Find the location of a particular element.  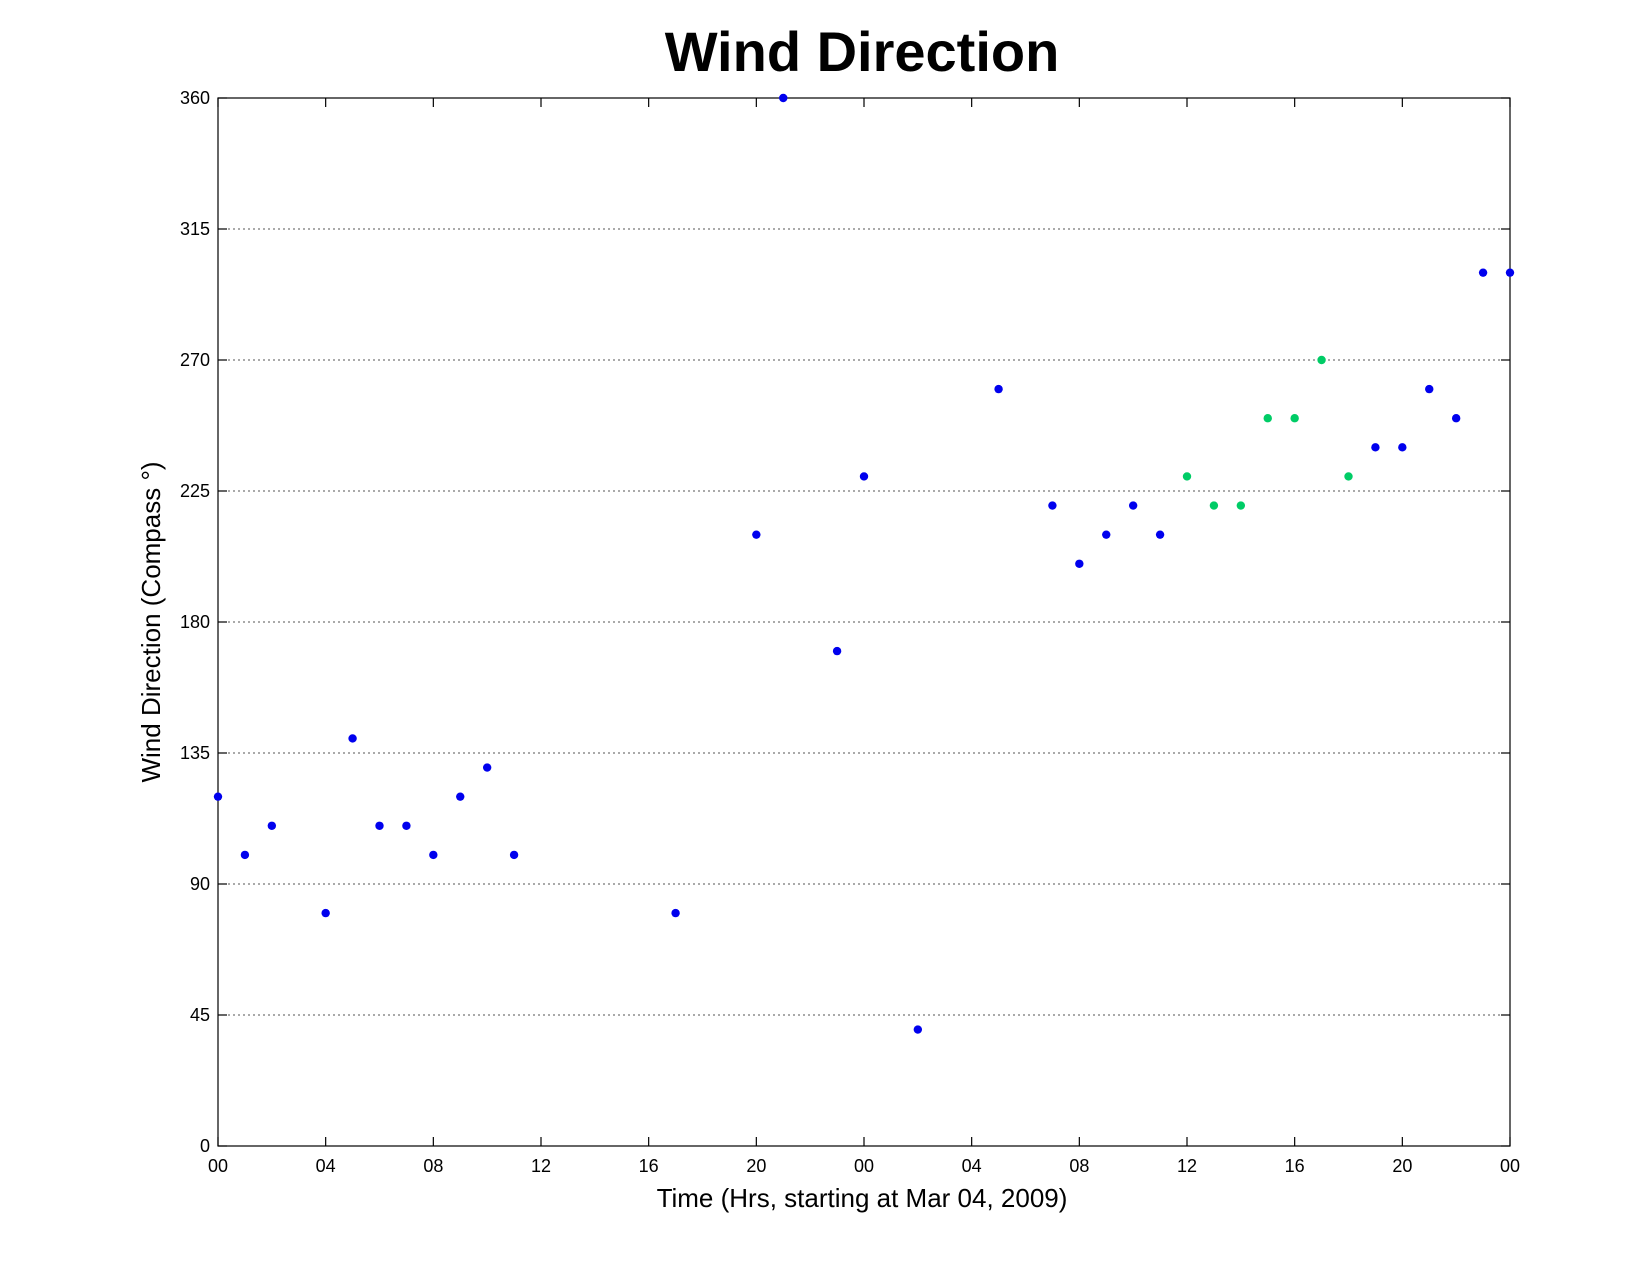

y-tick-label: 135 is located at coordinates (195, 753).